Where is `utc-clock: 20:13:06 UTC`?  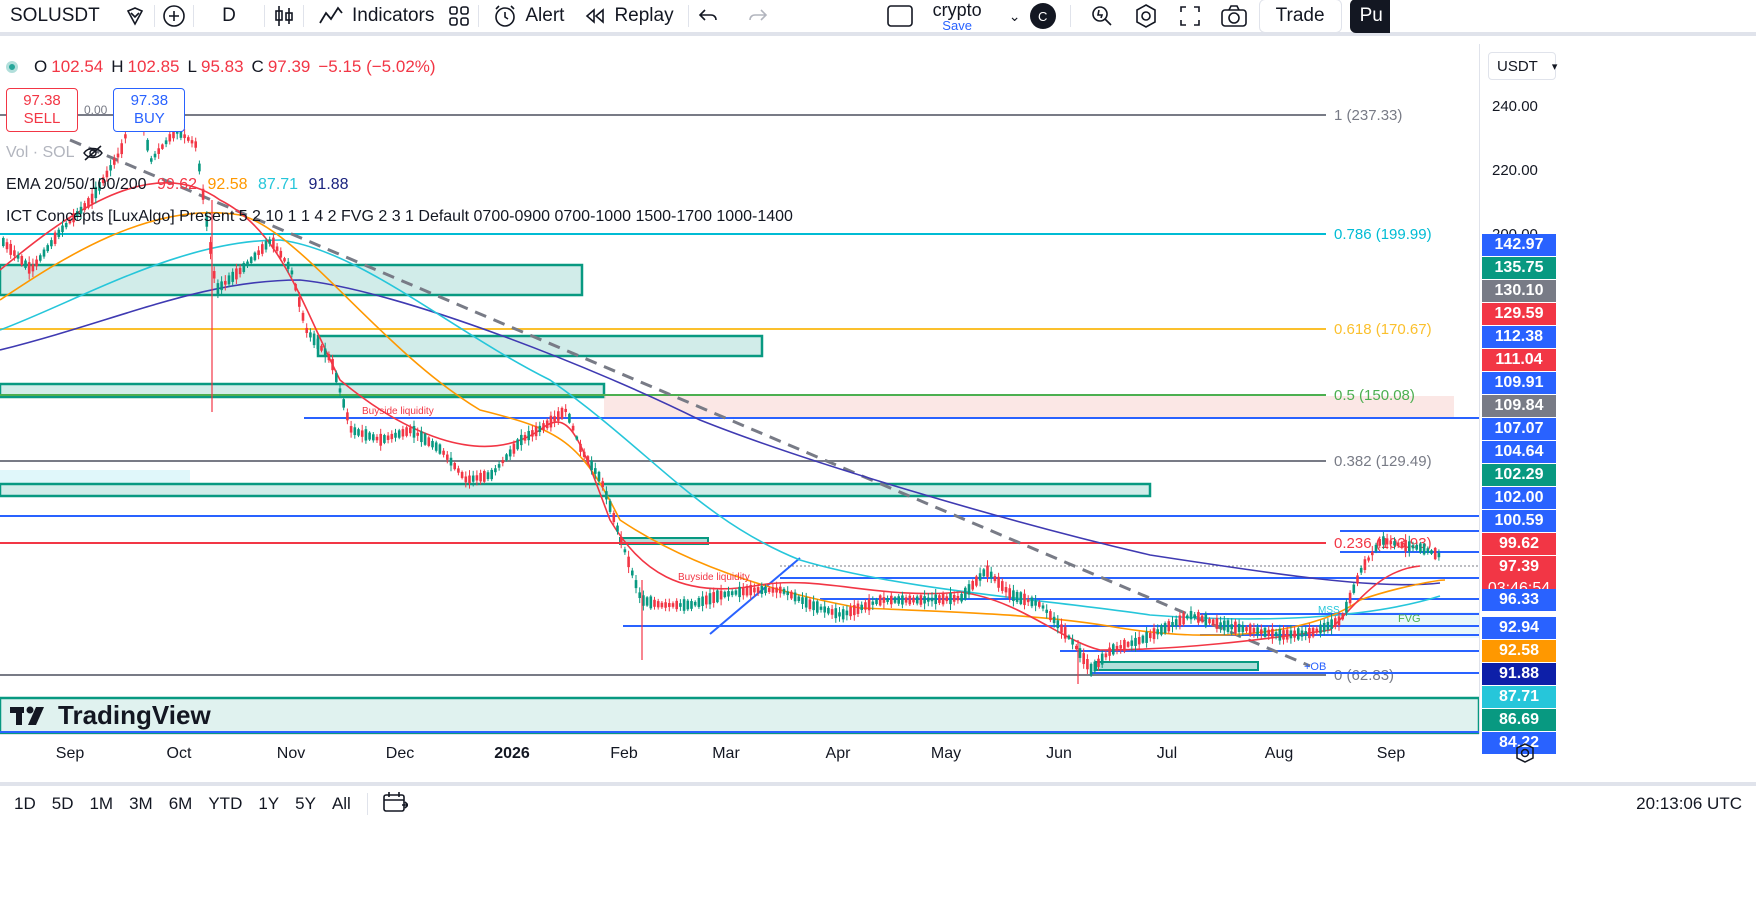 utc-clock: 20:13:06 UTC is located at coordinates (1689, 803).